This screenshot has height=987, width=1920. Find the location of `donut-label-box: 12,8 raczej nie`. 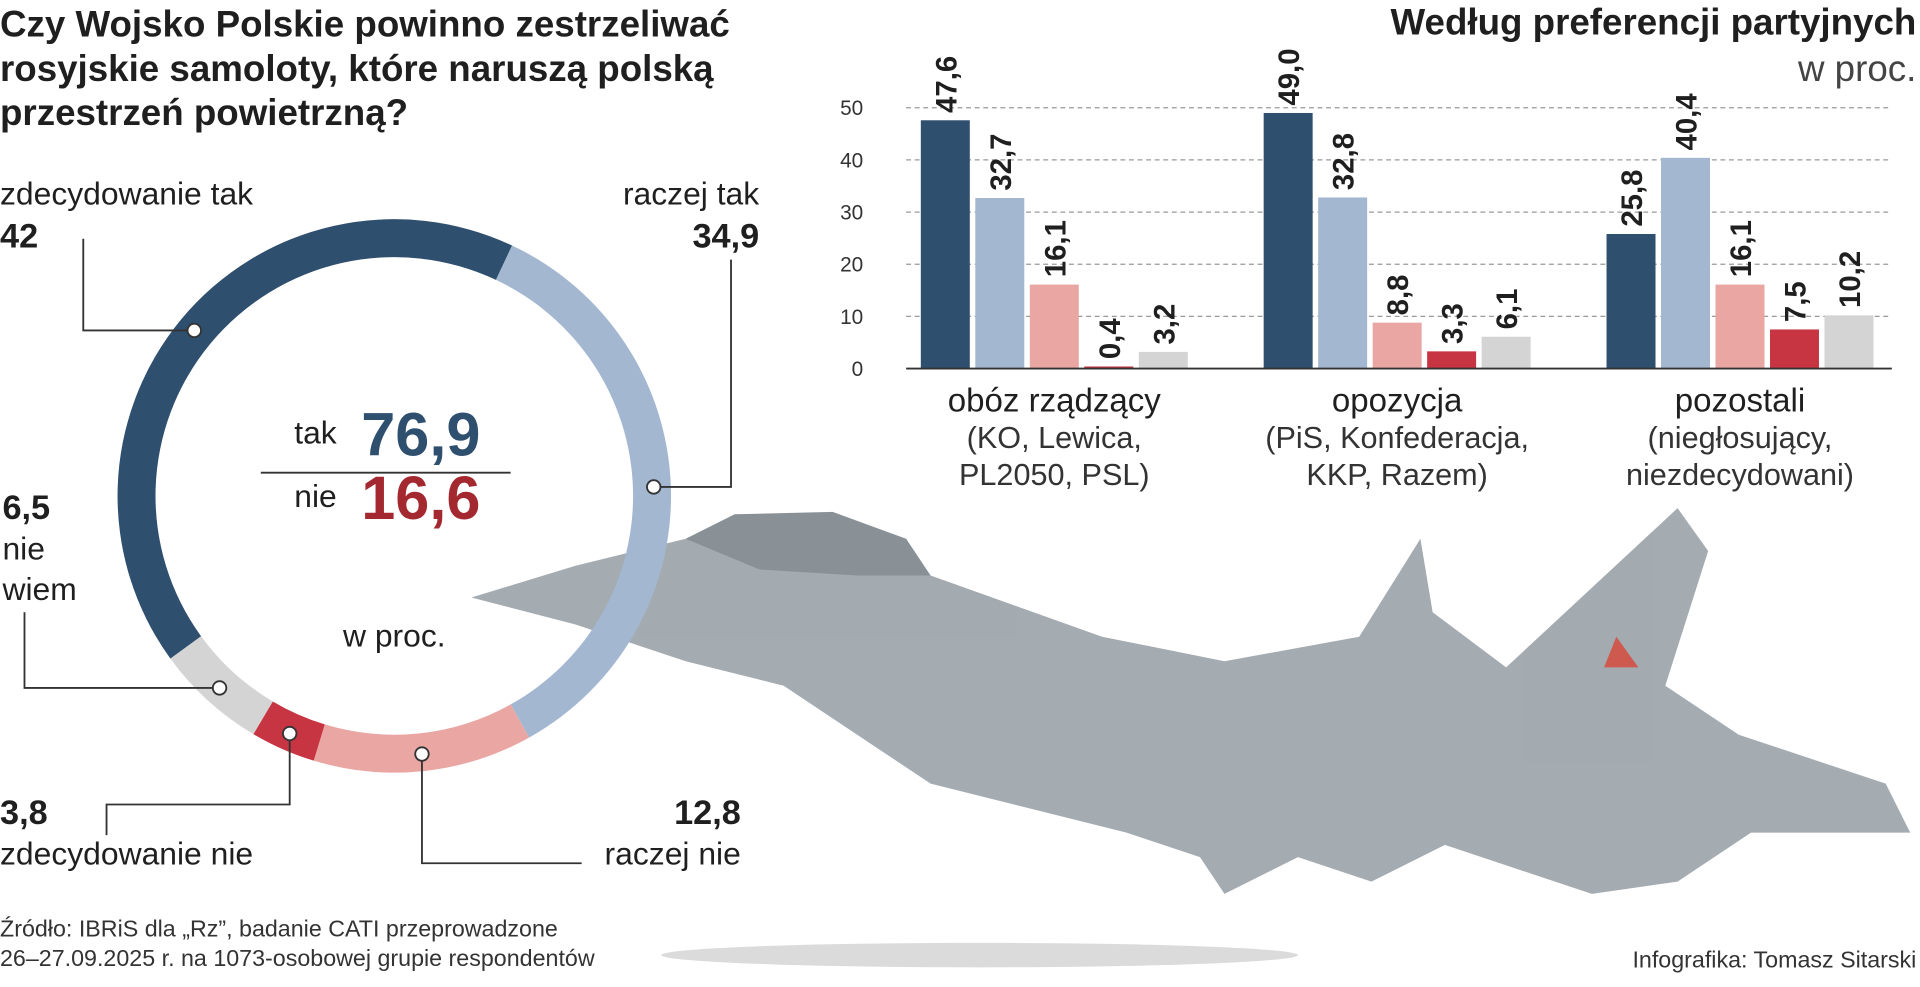

donut-label-box: 12,8 raczej nie is located at coordinates (557, 832).